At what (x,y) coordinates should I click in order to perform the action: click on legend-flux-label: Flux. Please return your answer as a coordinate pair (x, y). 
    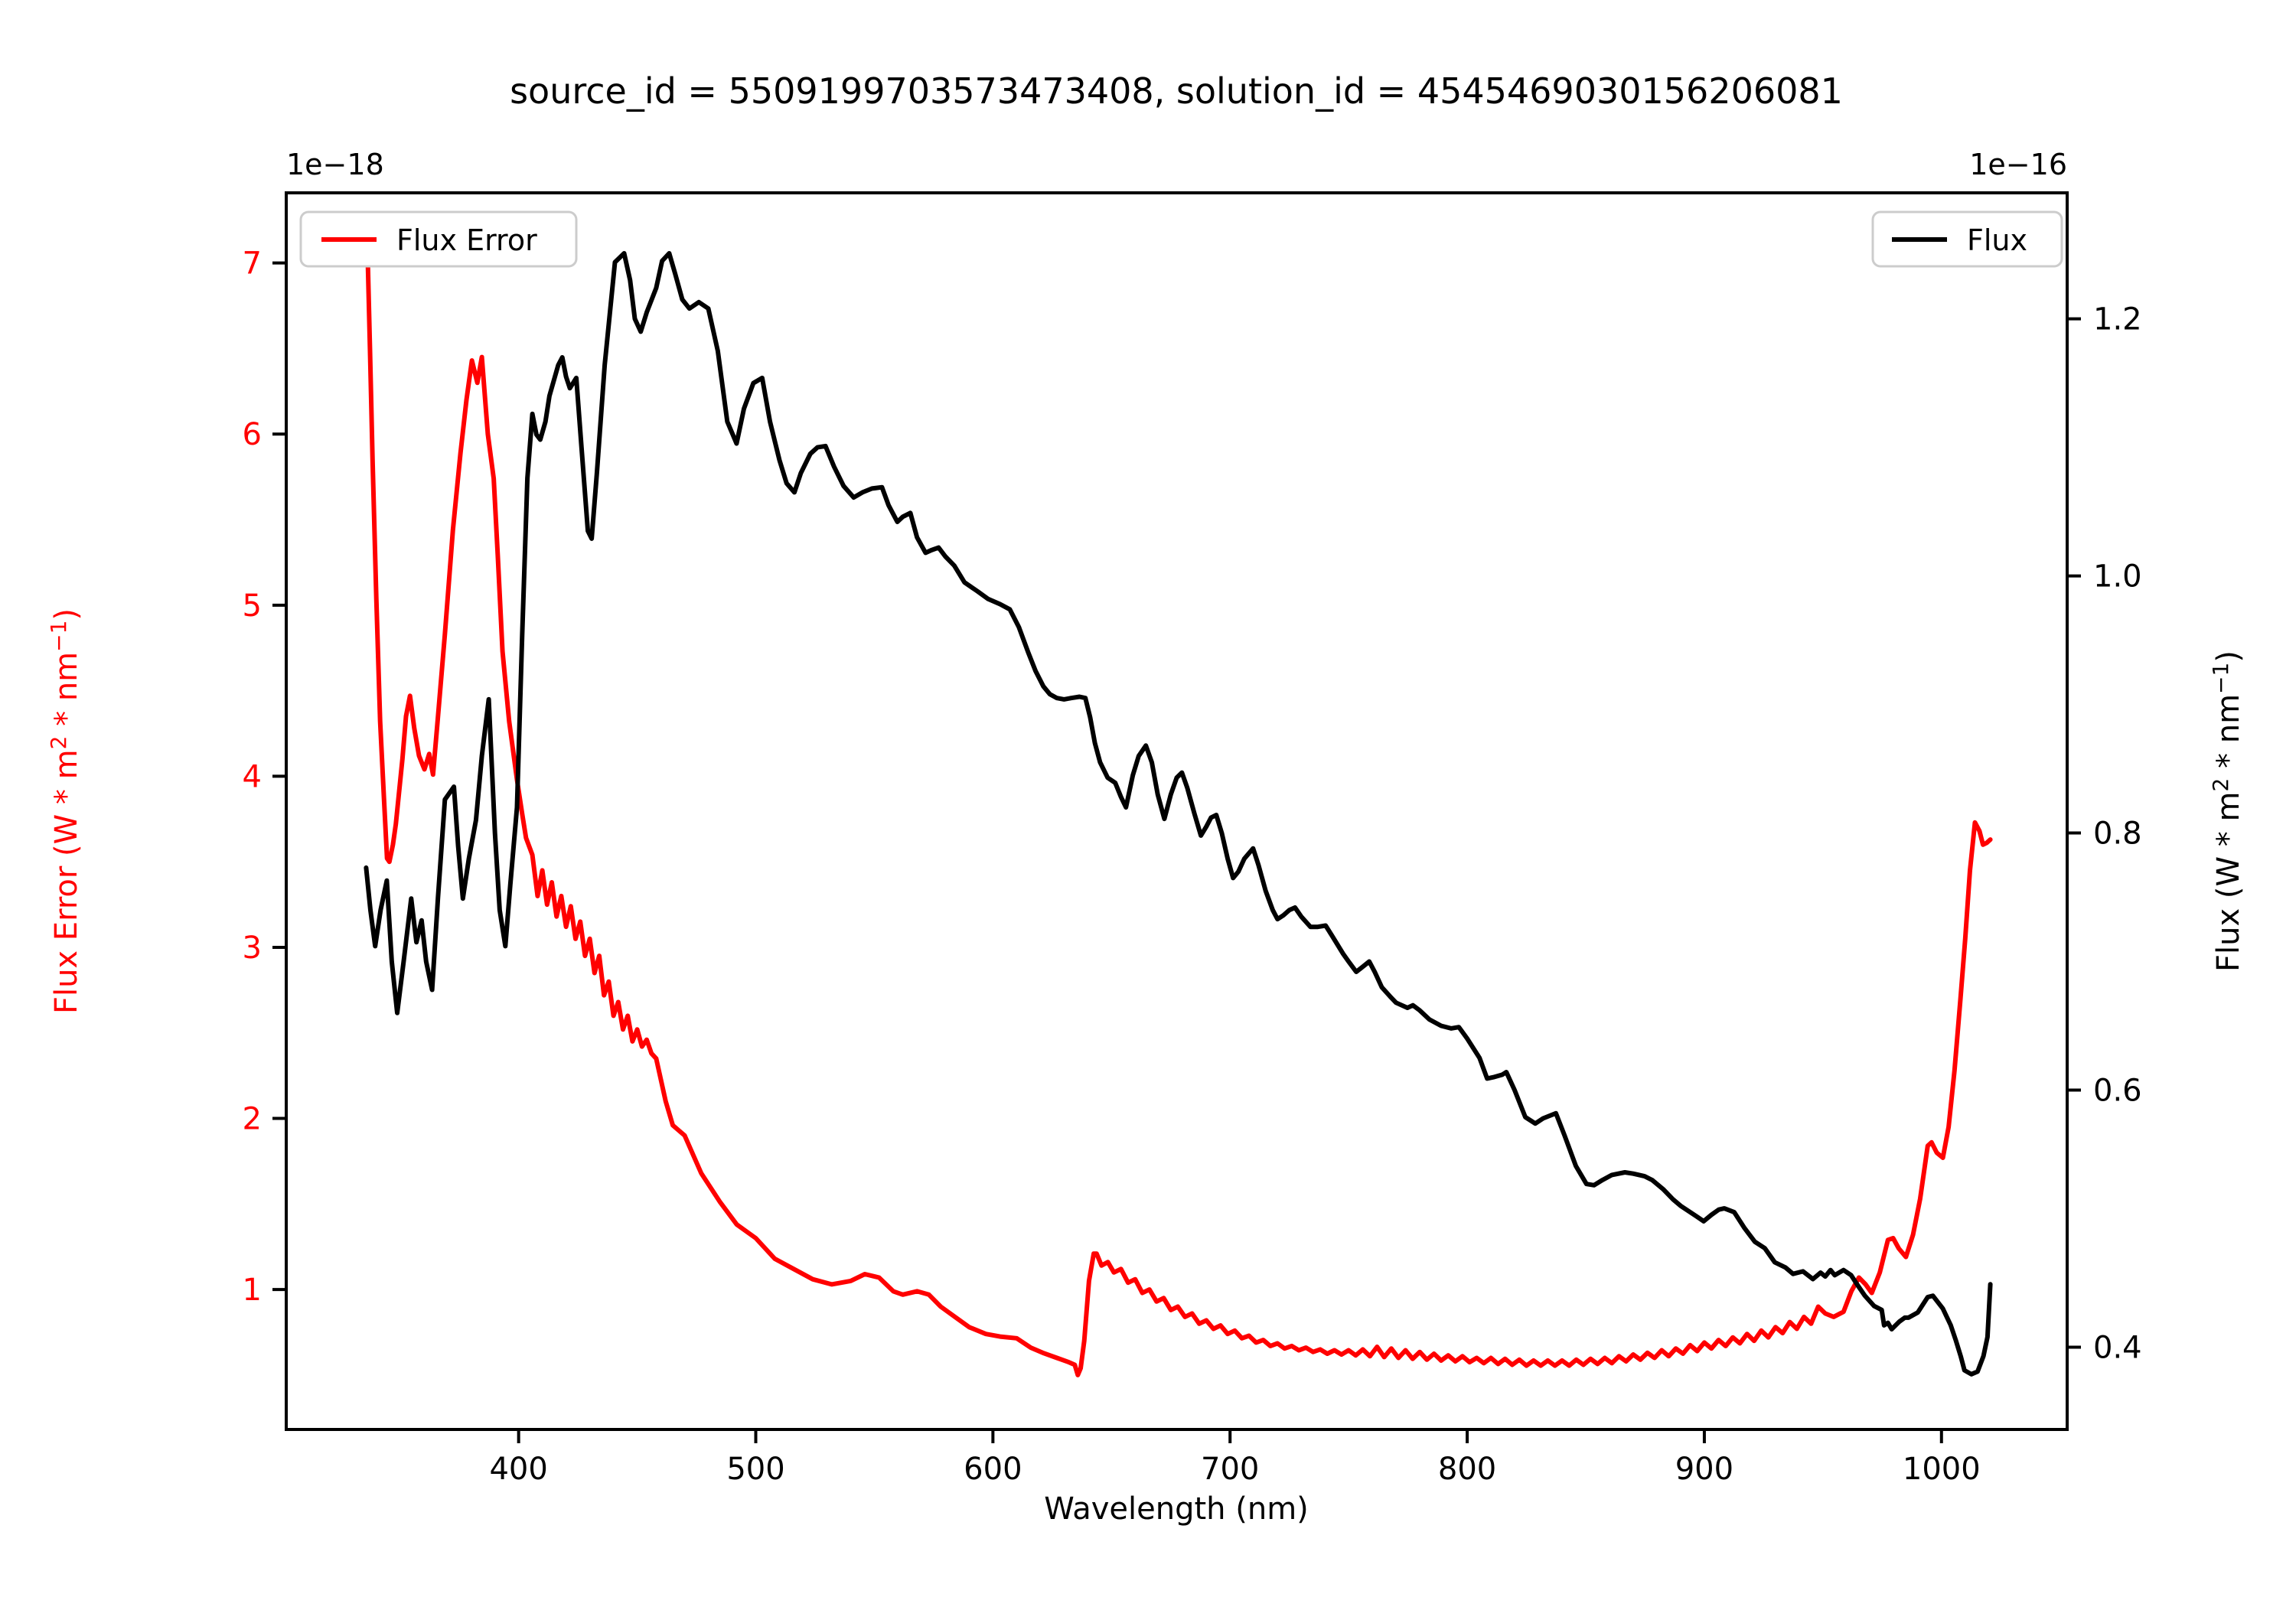
    Looking at the image, I should click on (1997, 240).